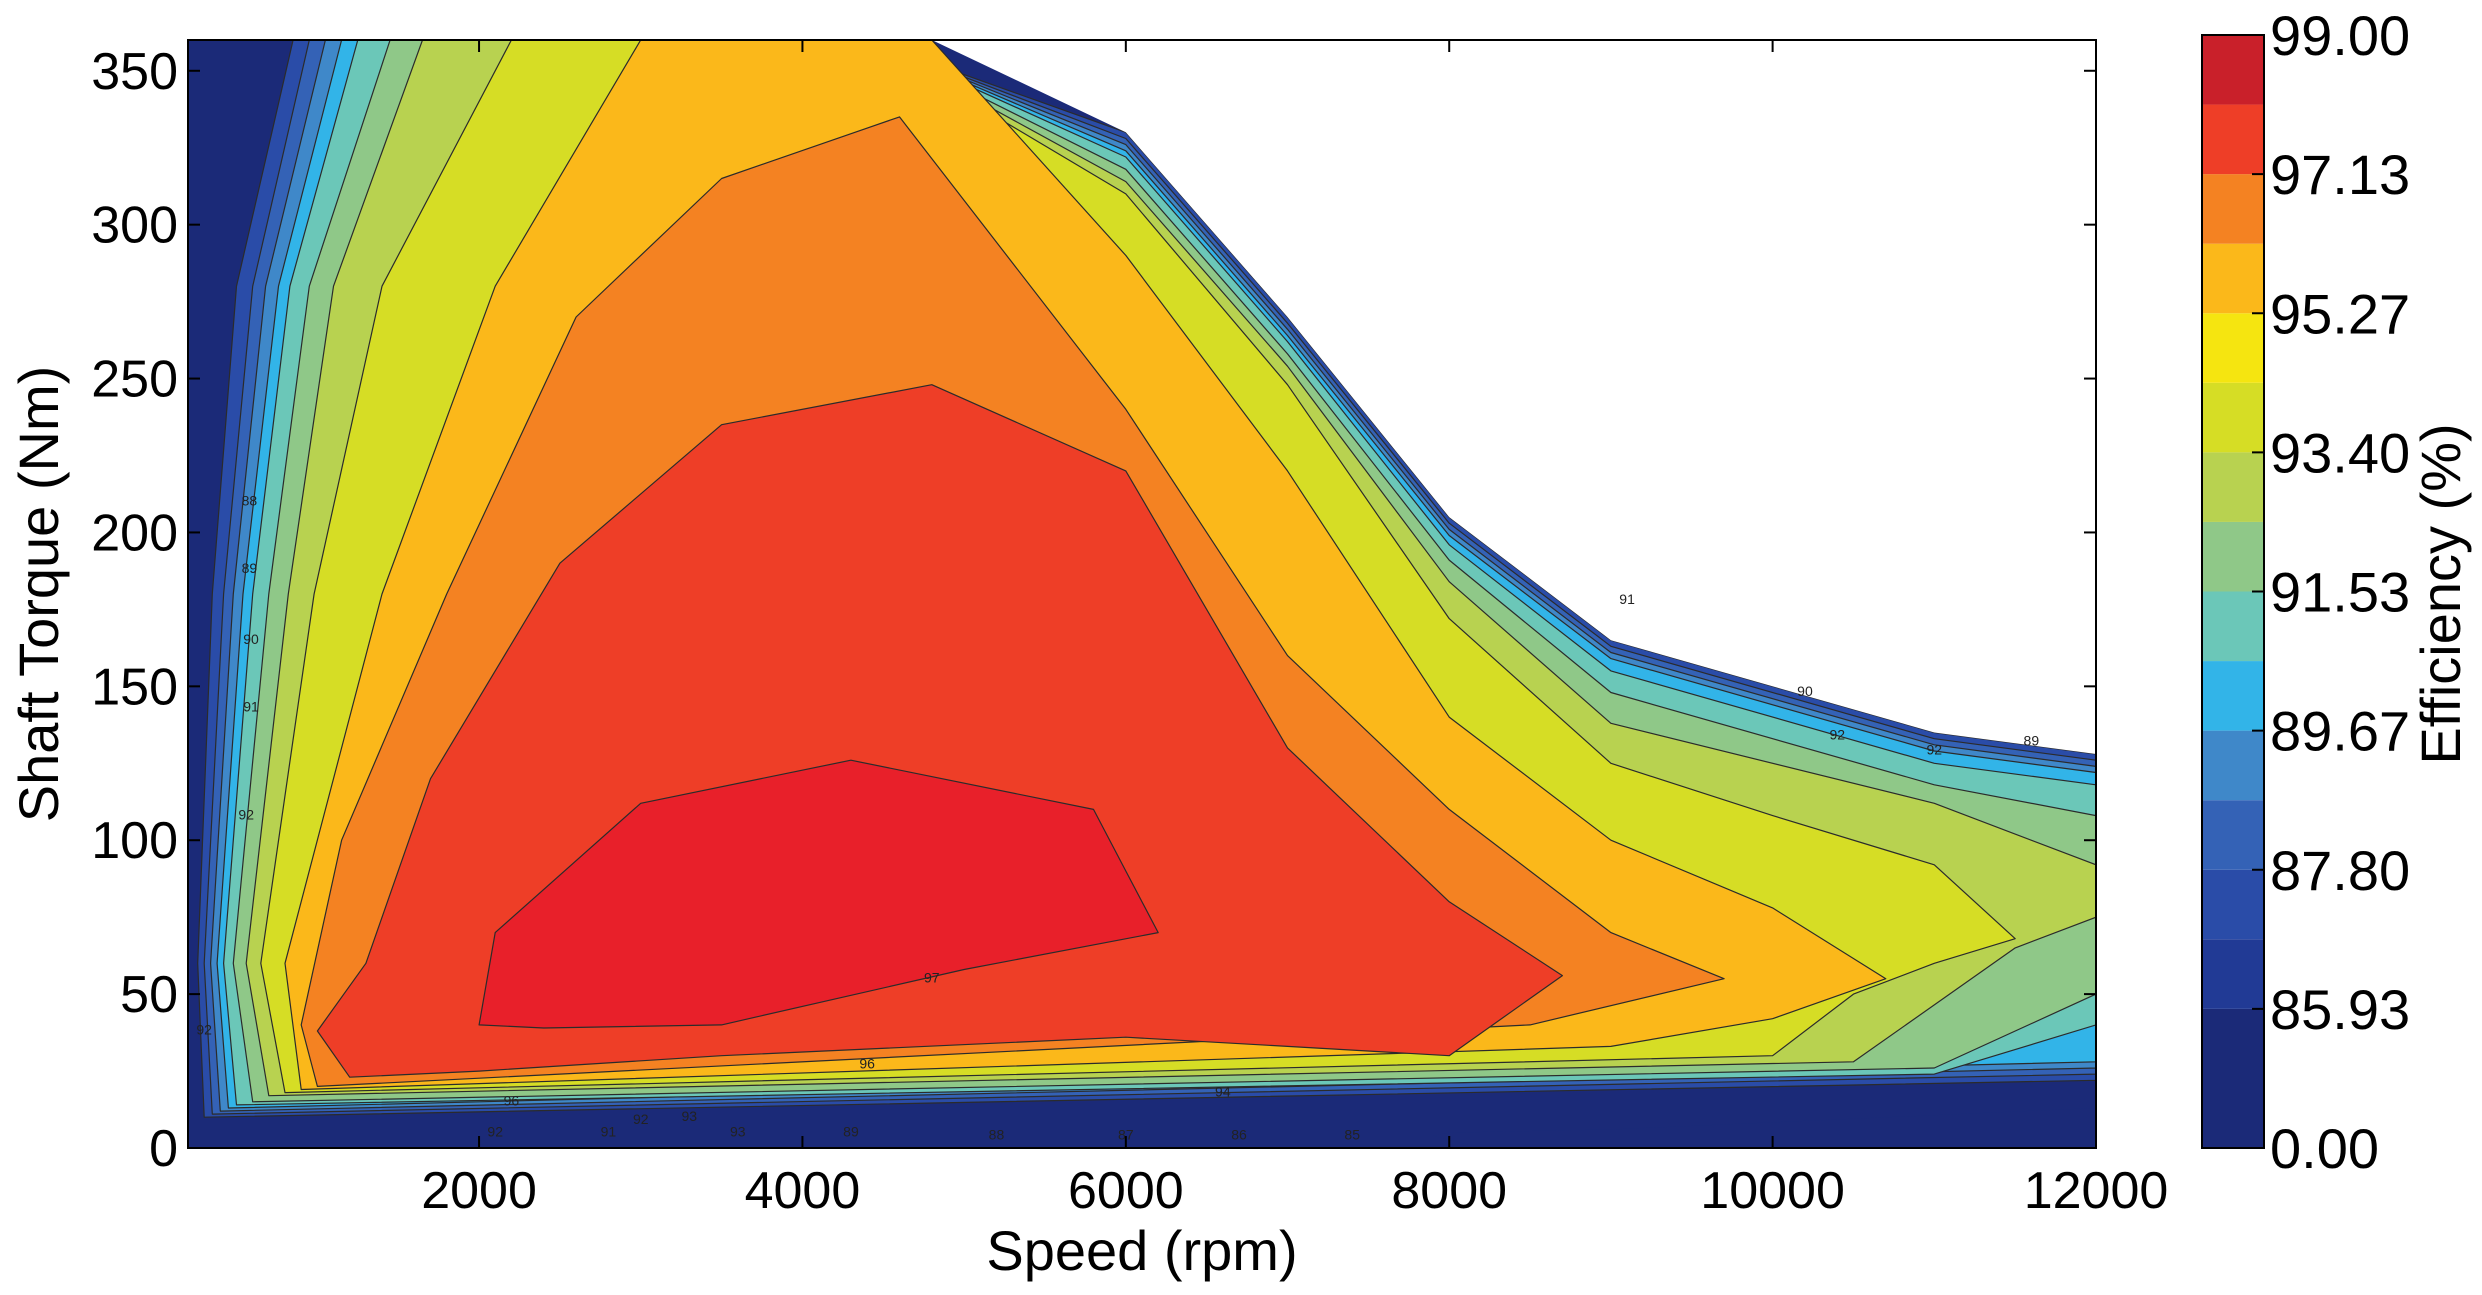 This screenshot has height=1295, width=2482. Describe the element at coordinates (1126, 1134) in the screenshot. I see `contour-label: 87` at that location.